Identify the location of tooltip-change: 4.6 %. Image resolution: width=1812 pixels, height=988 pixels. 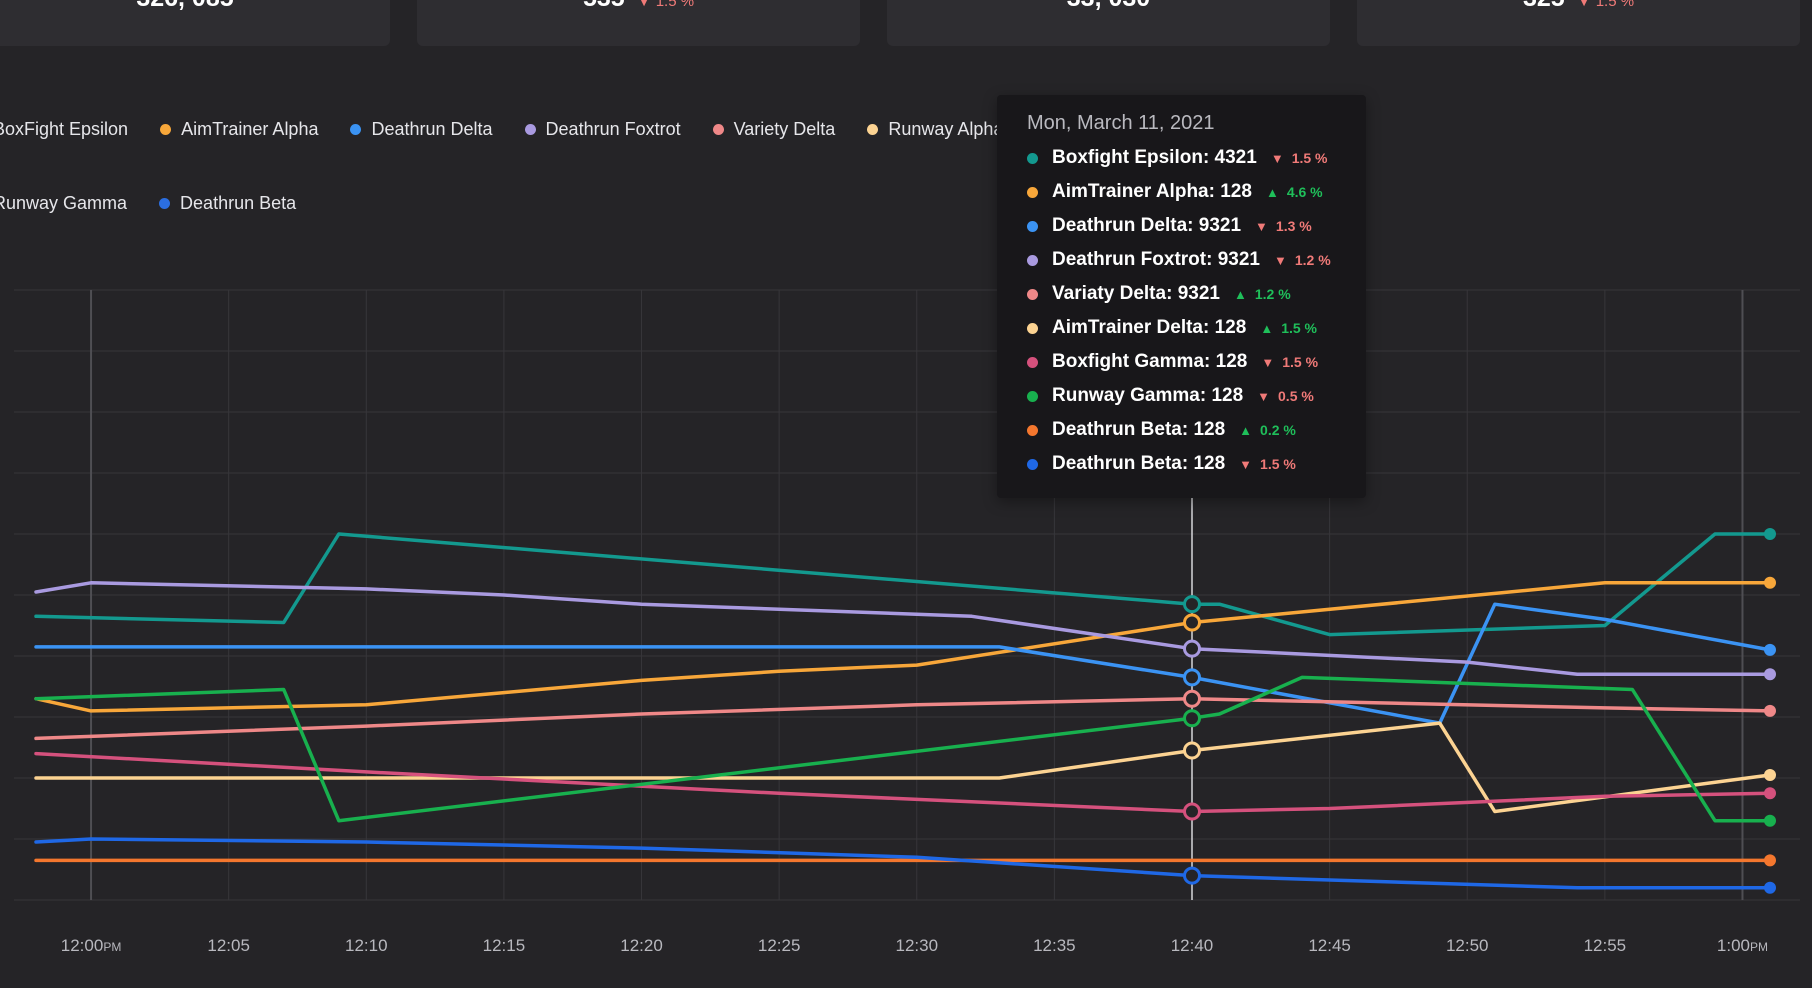
(1304, 192).